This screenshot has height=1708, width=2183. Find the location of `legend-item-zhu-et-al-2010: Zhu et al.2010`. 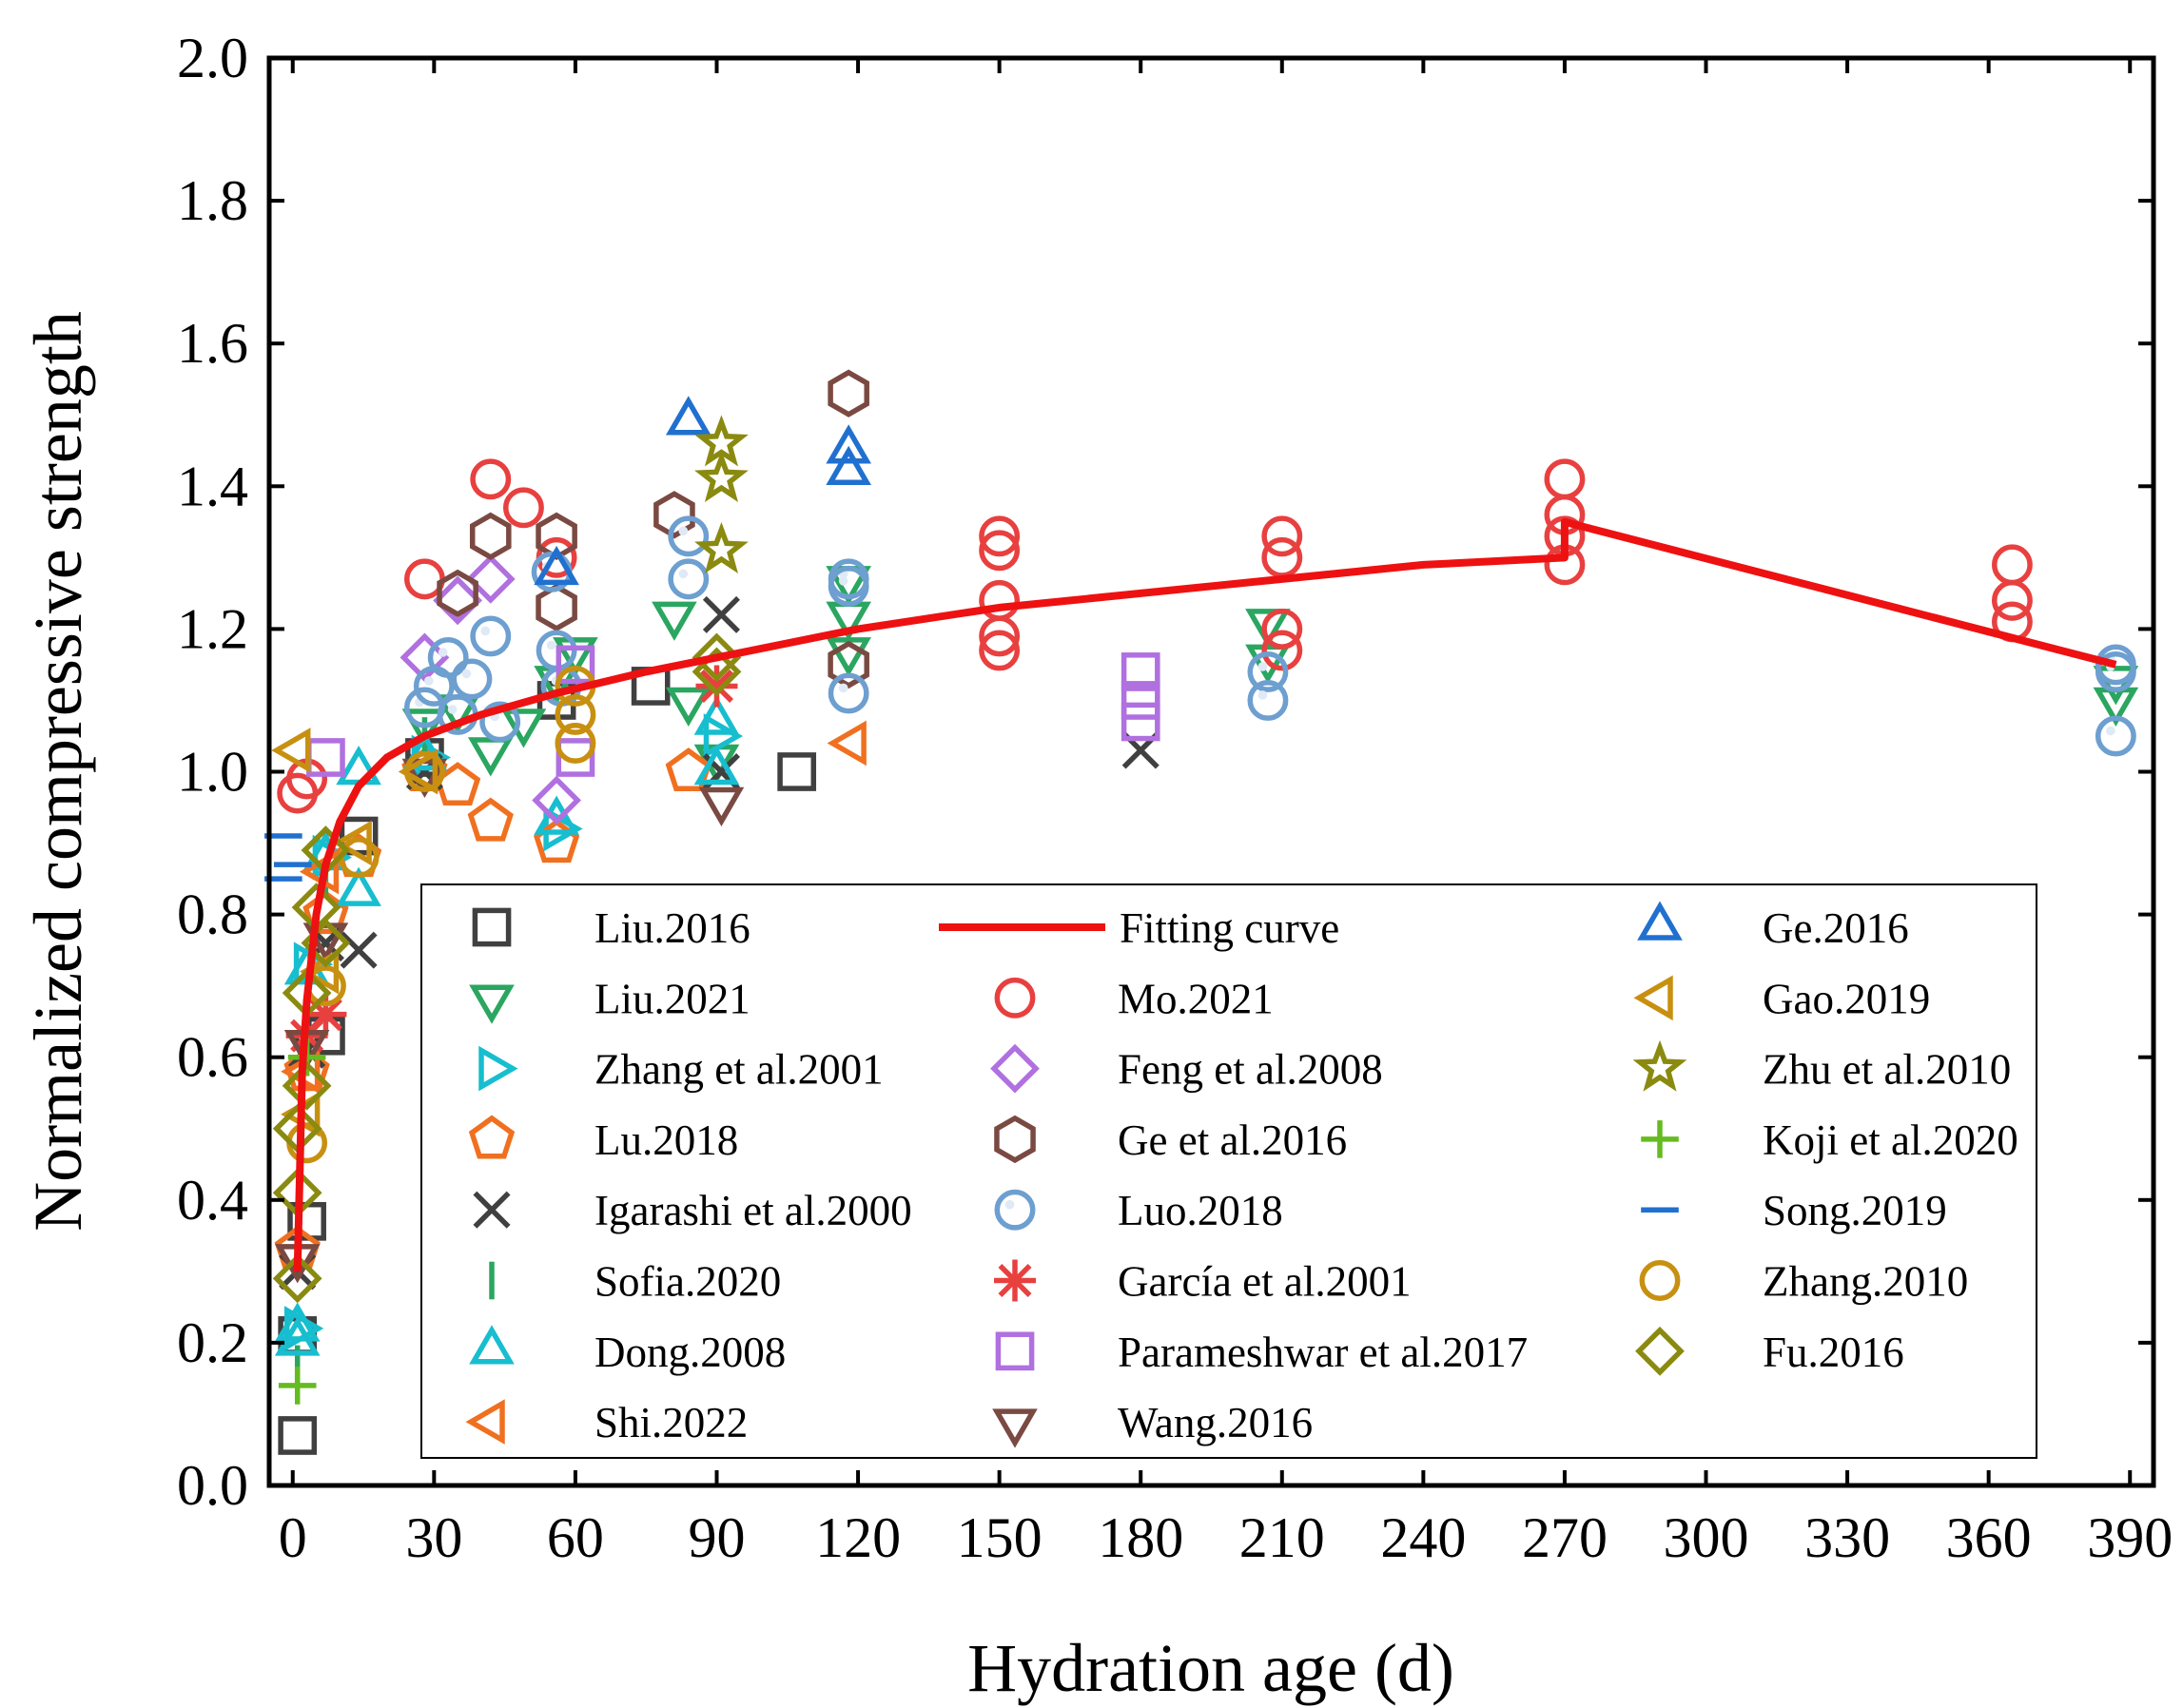

legend-item-zhu-et-al-2010: Zhu et al.2010 is located at coordinates (1821, 1066).